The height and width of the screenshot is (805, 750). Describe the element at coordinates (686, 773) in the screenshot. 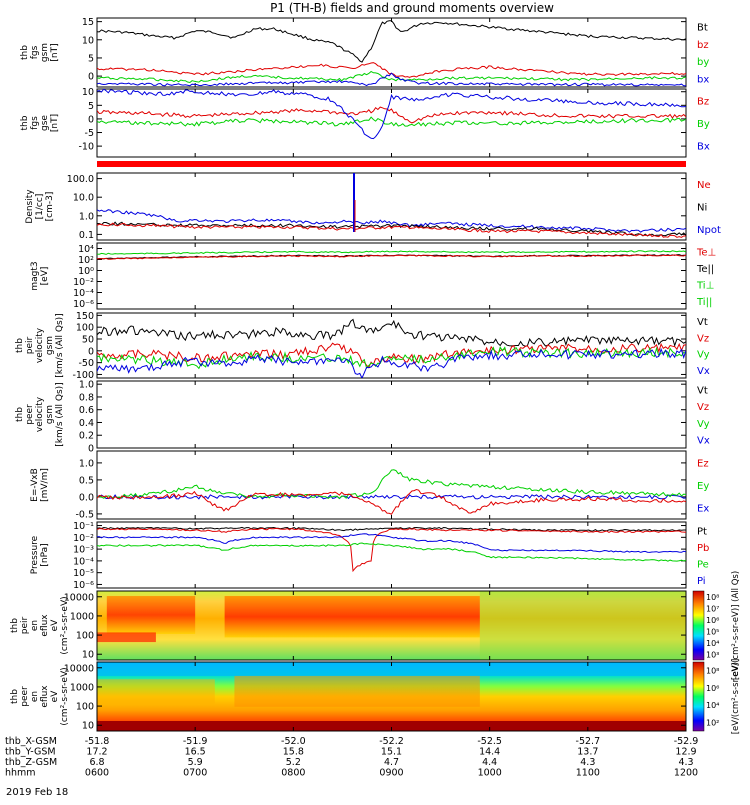

I see `x-tick-label: 1200` at that location.